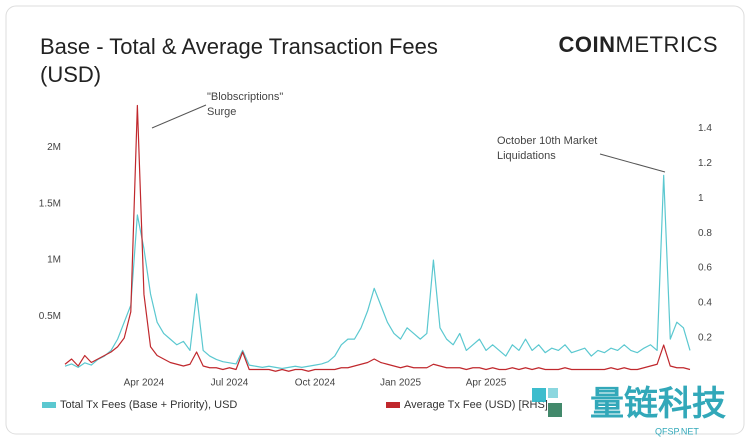 The height and width of the screenshot is (440, 750). Describe the element at coordinates (705, 163) in the screenshot. I see `y2-tick-label: 1.2` at that location.